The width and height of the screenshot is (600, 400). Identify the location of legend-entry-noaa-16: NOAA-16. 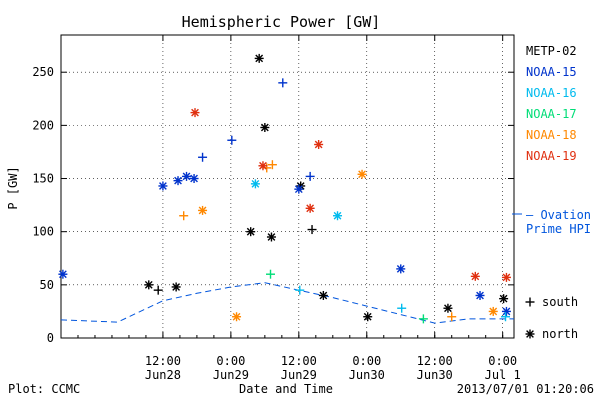
(551, 93).